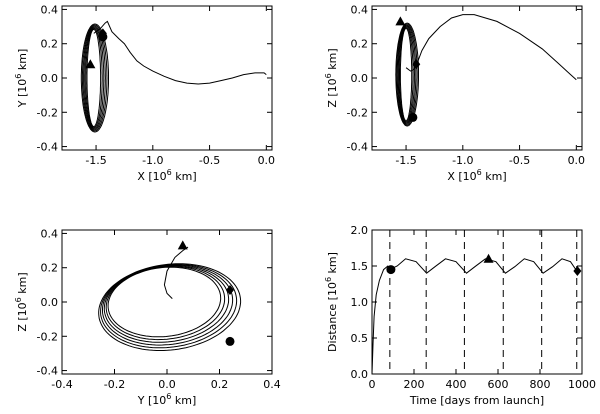  Describe the element at coordinates (582, 384) in the screenshot. I see `x-tick-label: 1000` at that location.